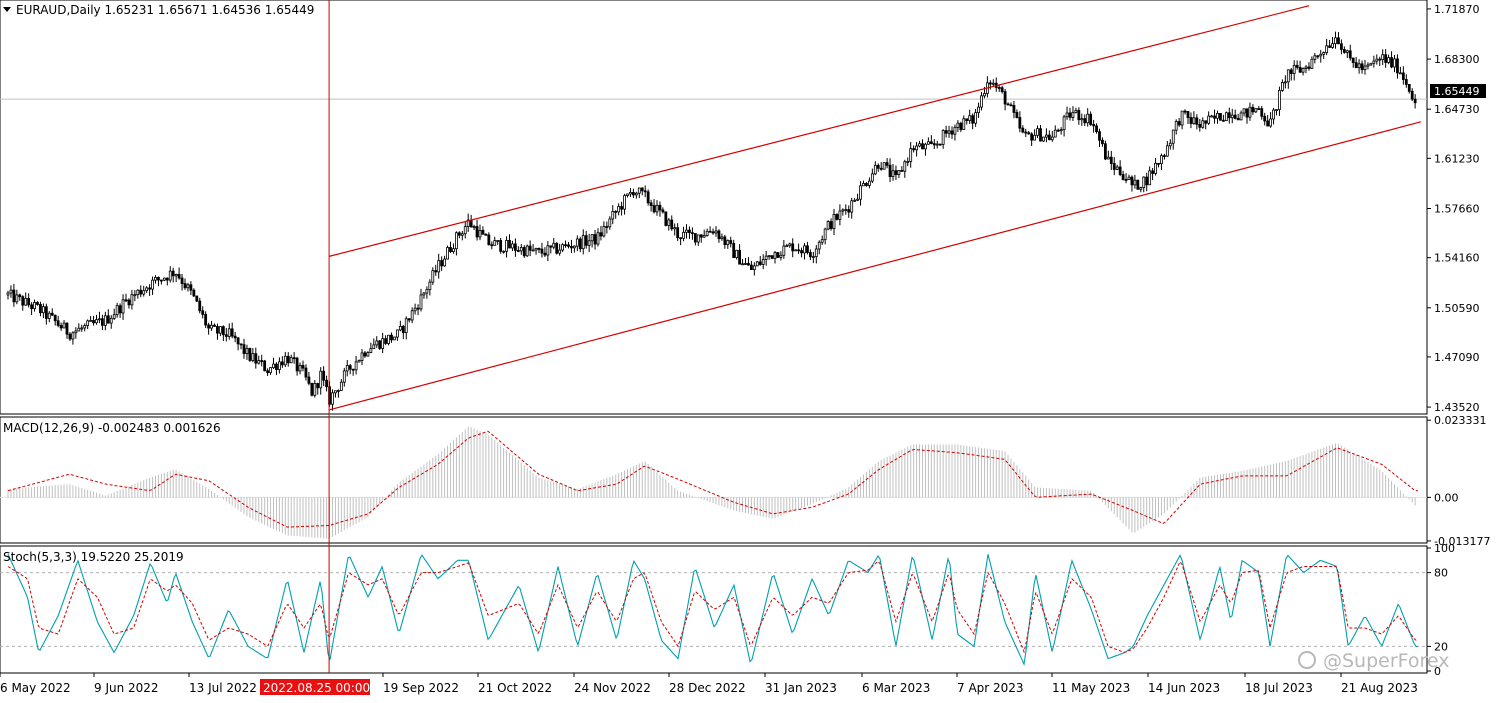 Image resolution: width=1502 pixels, height=703 pixels. I want to click on price-axis-label: 1.71870, so click(1457, 9).